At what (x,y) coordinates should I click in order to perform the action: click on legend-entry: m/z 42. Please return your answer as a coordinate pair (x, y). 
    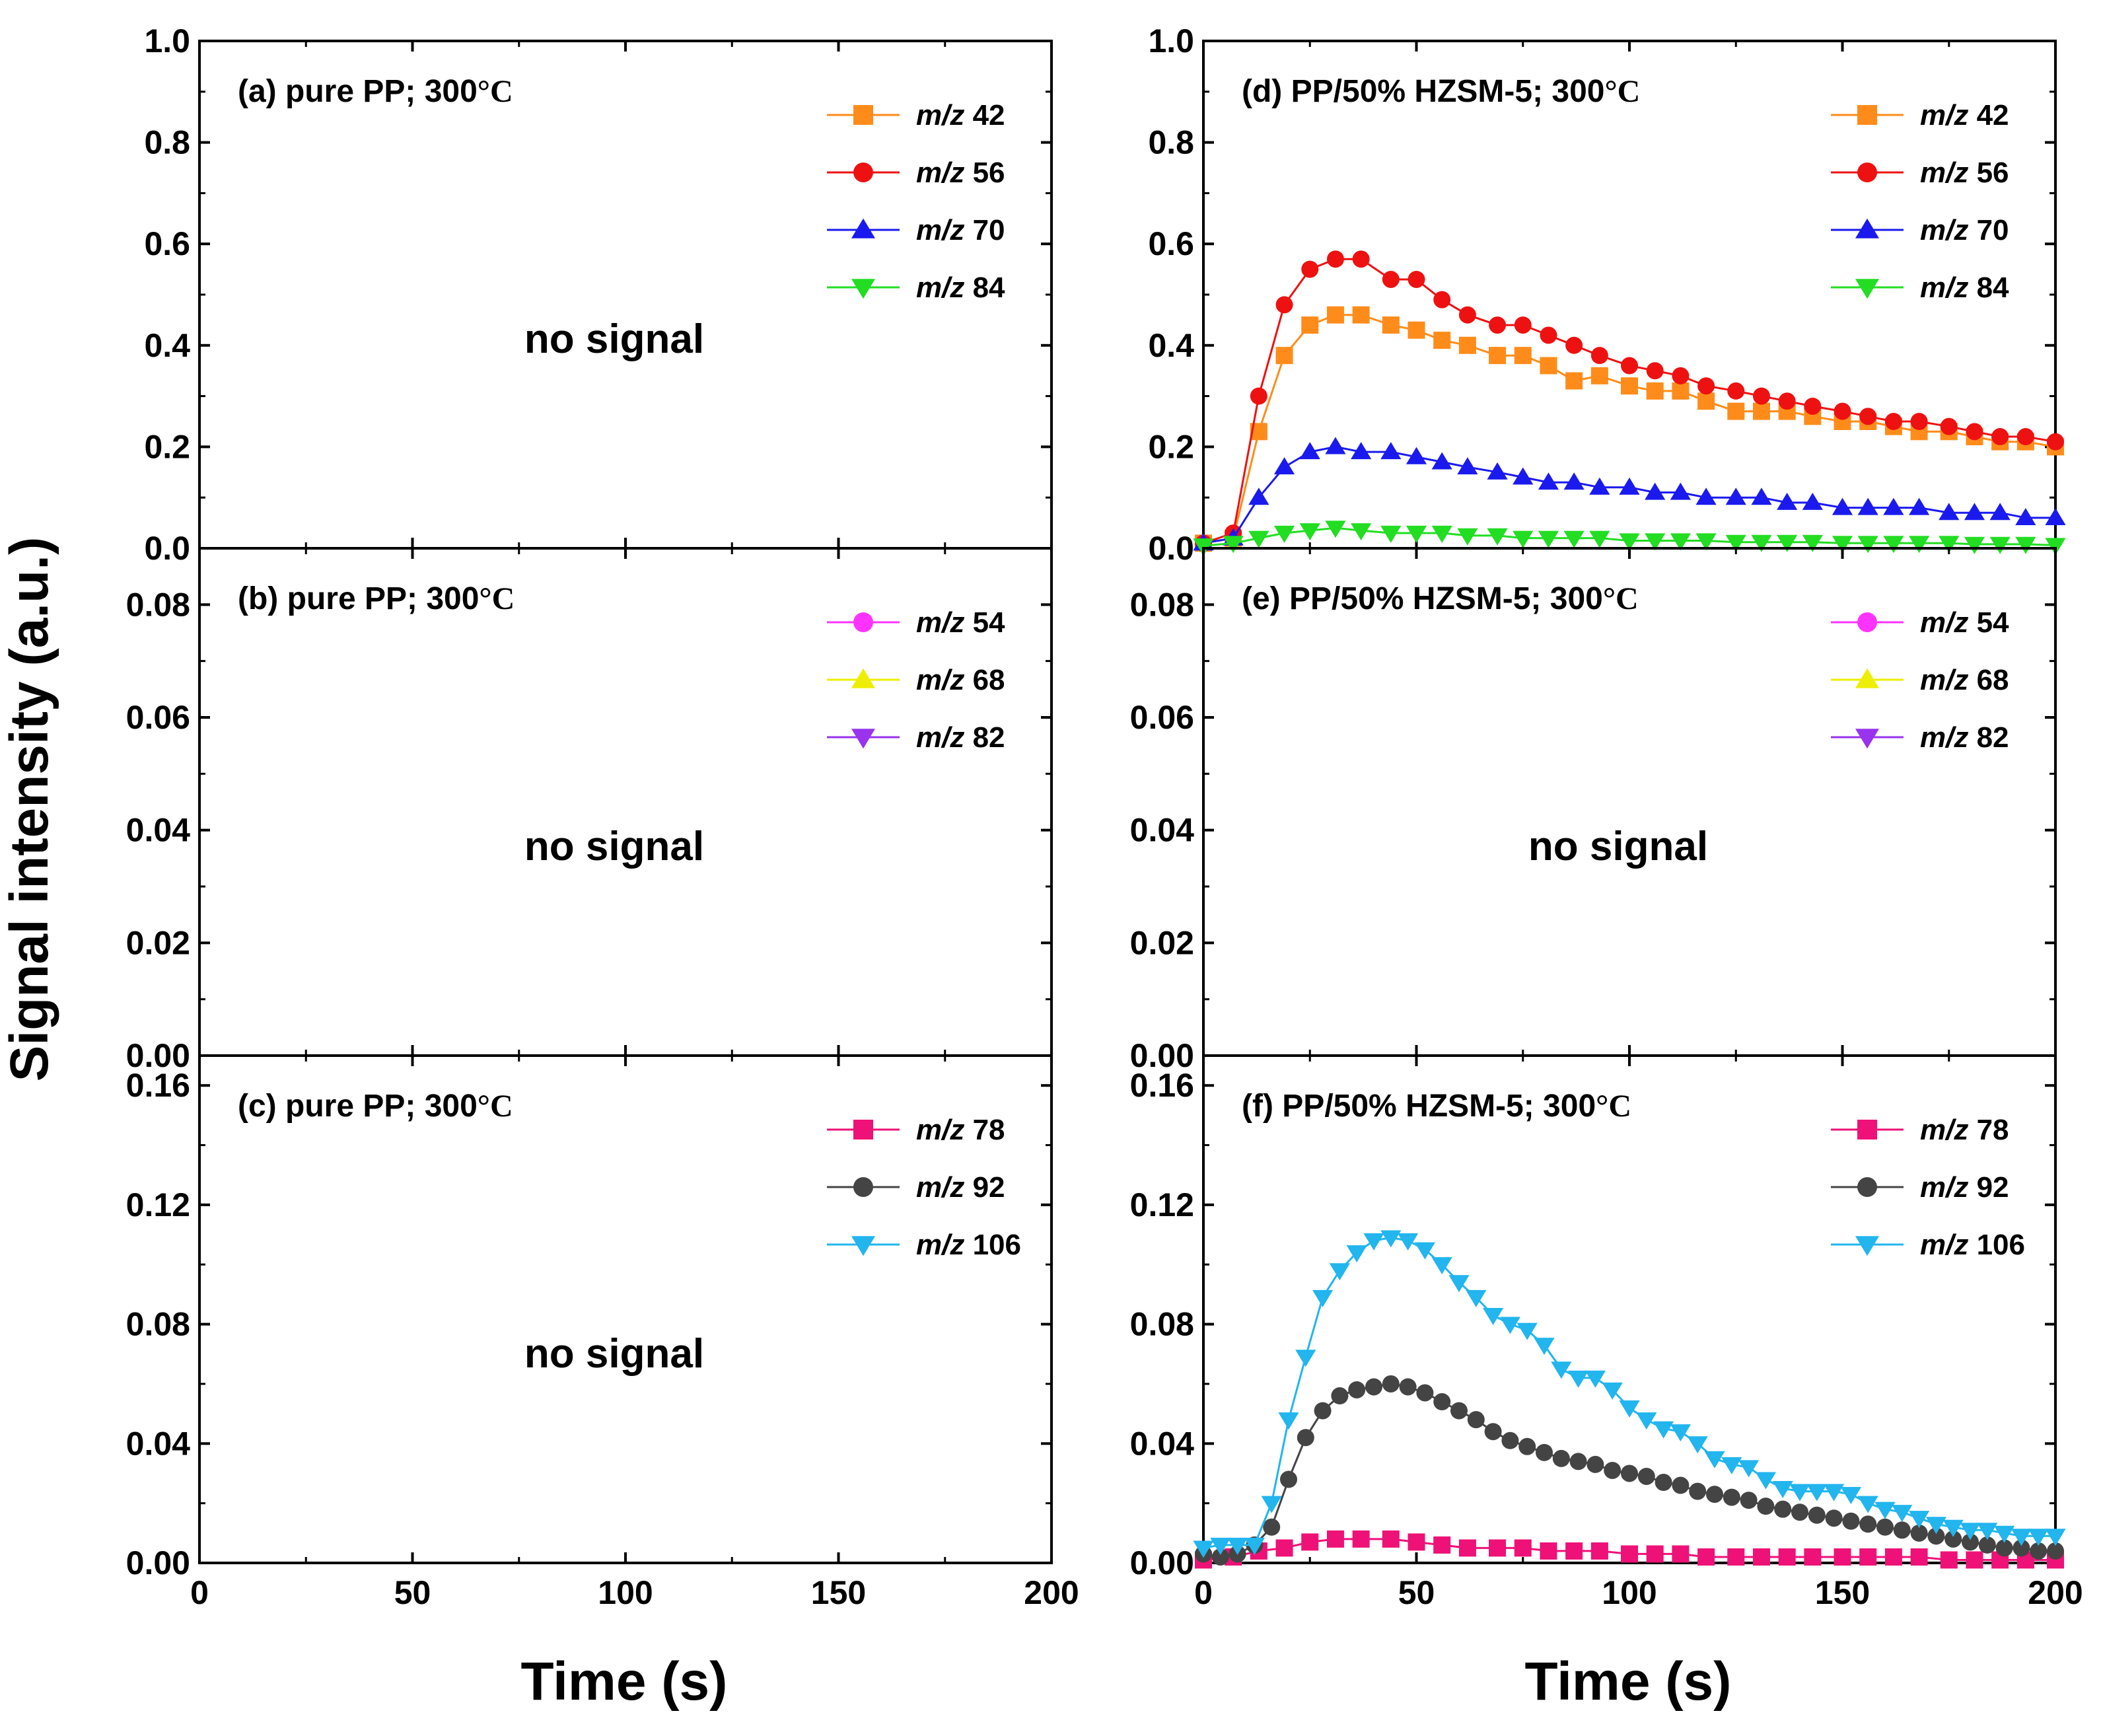
    Looking at the image, I should click on (916, 115).